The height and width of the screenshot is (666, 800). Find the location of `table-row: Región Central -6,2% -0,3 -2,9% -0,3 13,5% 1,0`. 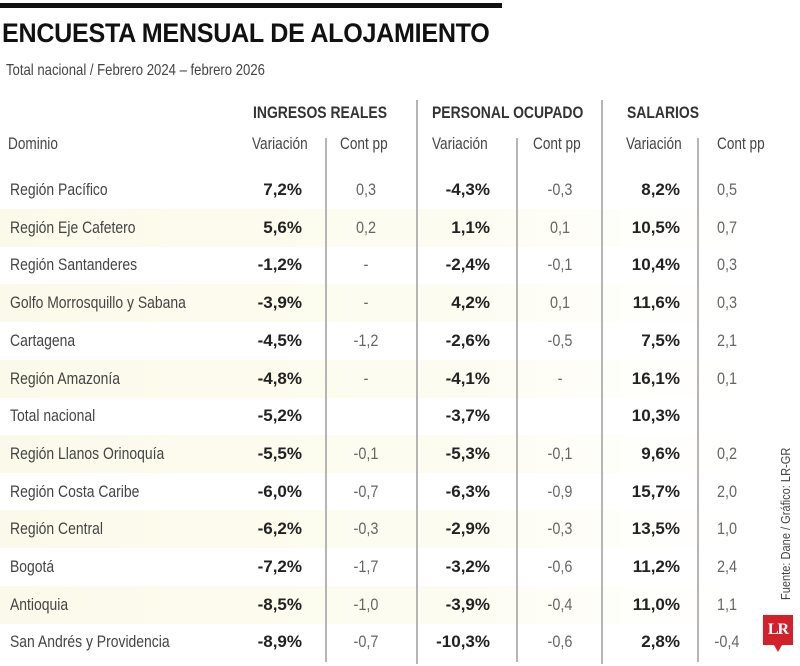

table-row: Región Central -6,2% -0,3 -2,9% -0,3 13,5% 1,0 is located at coordinates (370, 529).